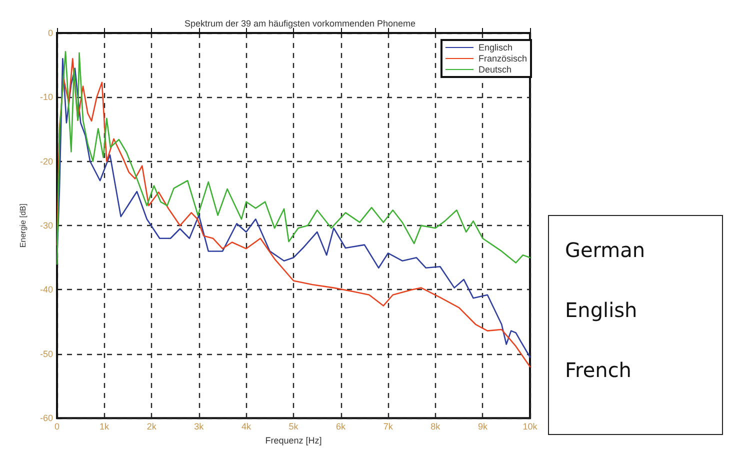 The image size is (739, 450). What do you see at coordinates (483, 427) in the screenshot?
I see `x-tick-label: 9k` at bounding box center [483, 427].